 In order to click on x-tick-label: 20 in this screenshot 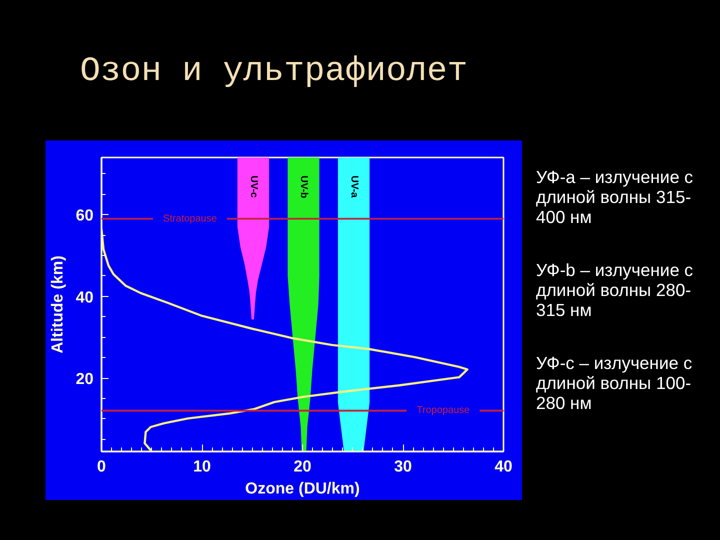, I will do `click(303, 467)`.